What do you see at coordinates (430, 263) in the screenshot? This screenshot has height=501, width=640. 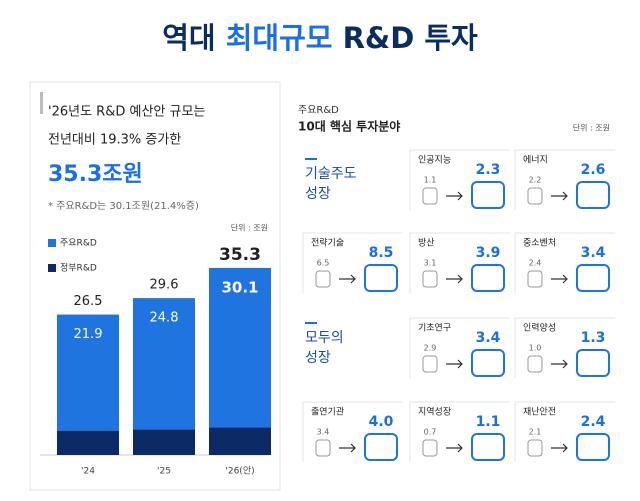 I see `item-before: 3.1` at bounding box center [430, 263].